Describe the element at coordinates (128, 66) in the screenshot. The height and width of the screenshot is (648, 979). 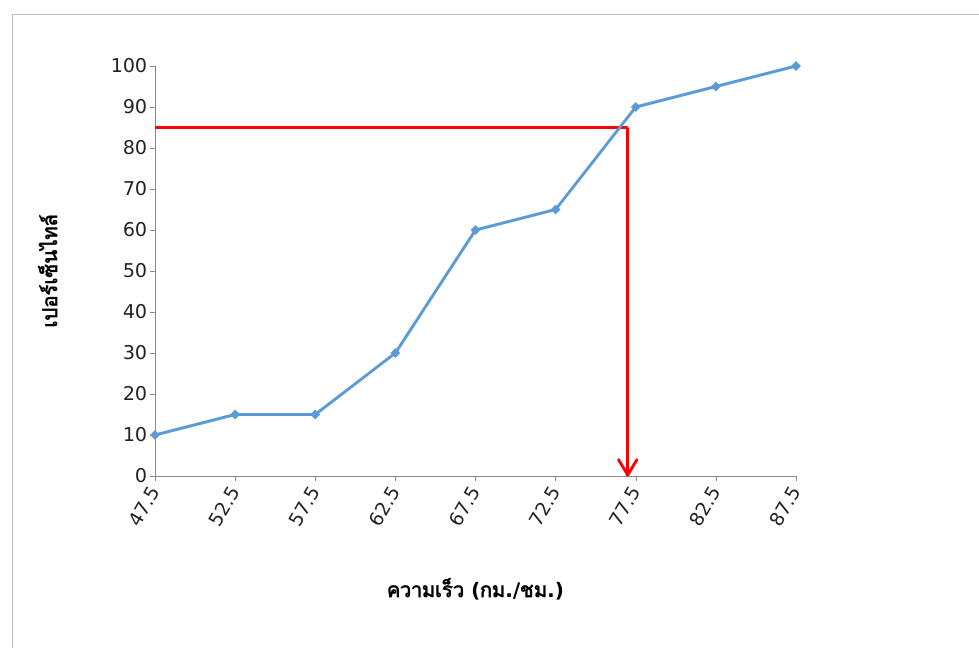
I see `y-tick-label: 100` at that location.